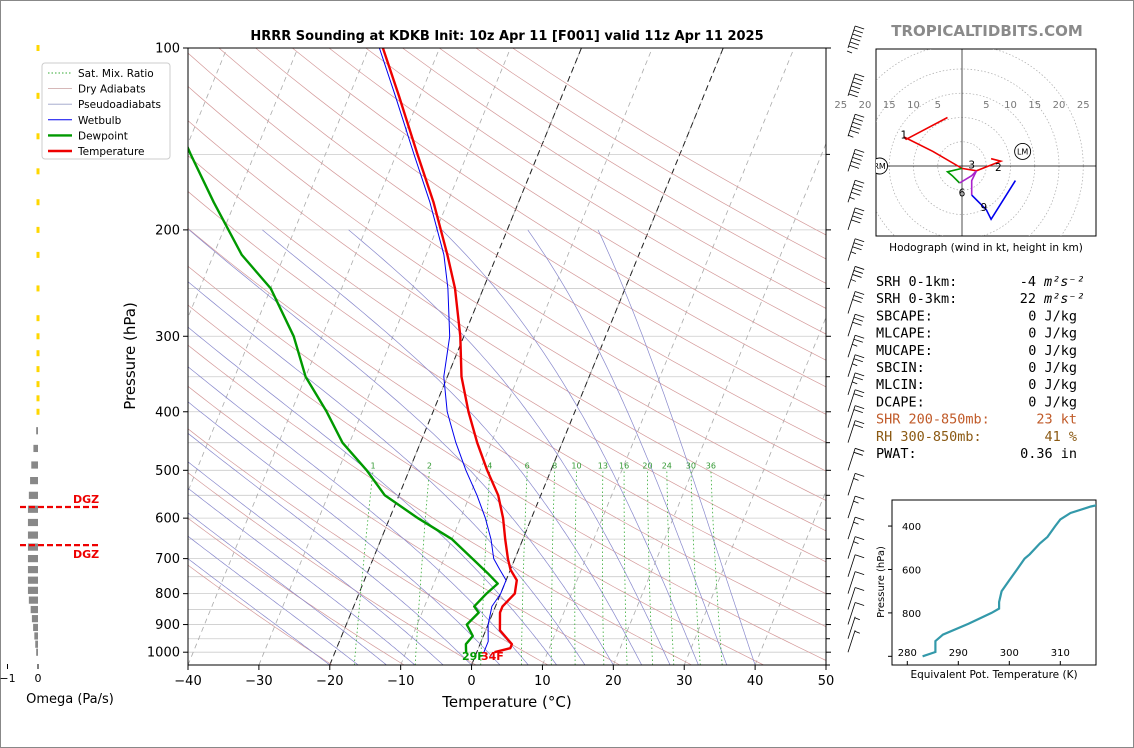 Image resolution: width=1134 pixels, height=748 pixels. I want to click on isotherm-line, so click(7, 356).